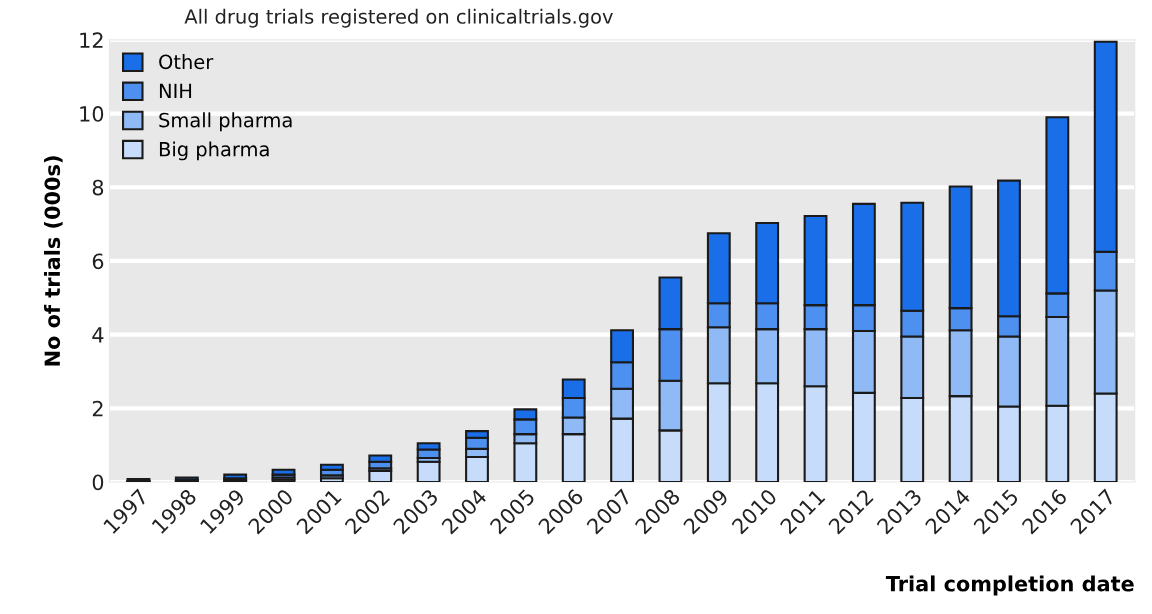 The height and width of the screenshot is (614, 1152). What do you see at coordinates (175, 91) in the screenshot?
I see `legend-label: NIH` at bounding box center [175, 91].